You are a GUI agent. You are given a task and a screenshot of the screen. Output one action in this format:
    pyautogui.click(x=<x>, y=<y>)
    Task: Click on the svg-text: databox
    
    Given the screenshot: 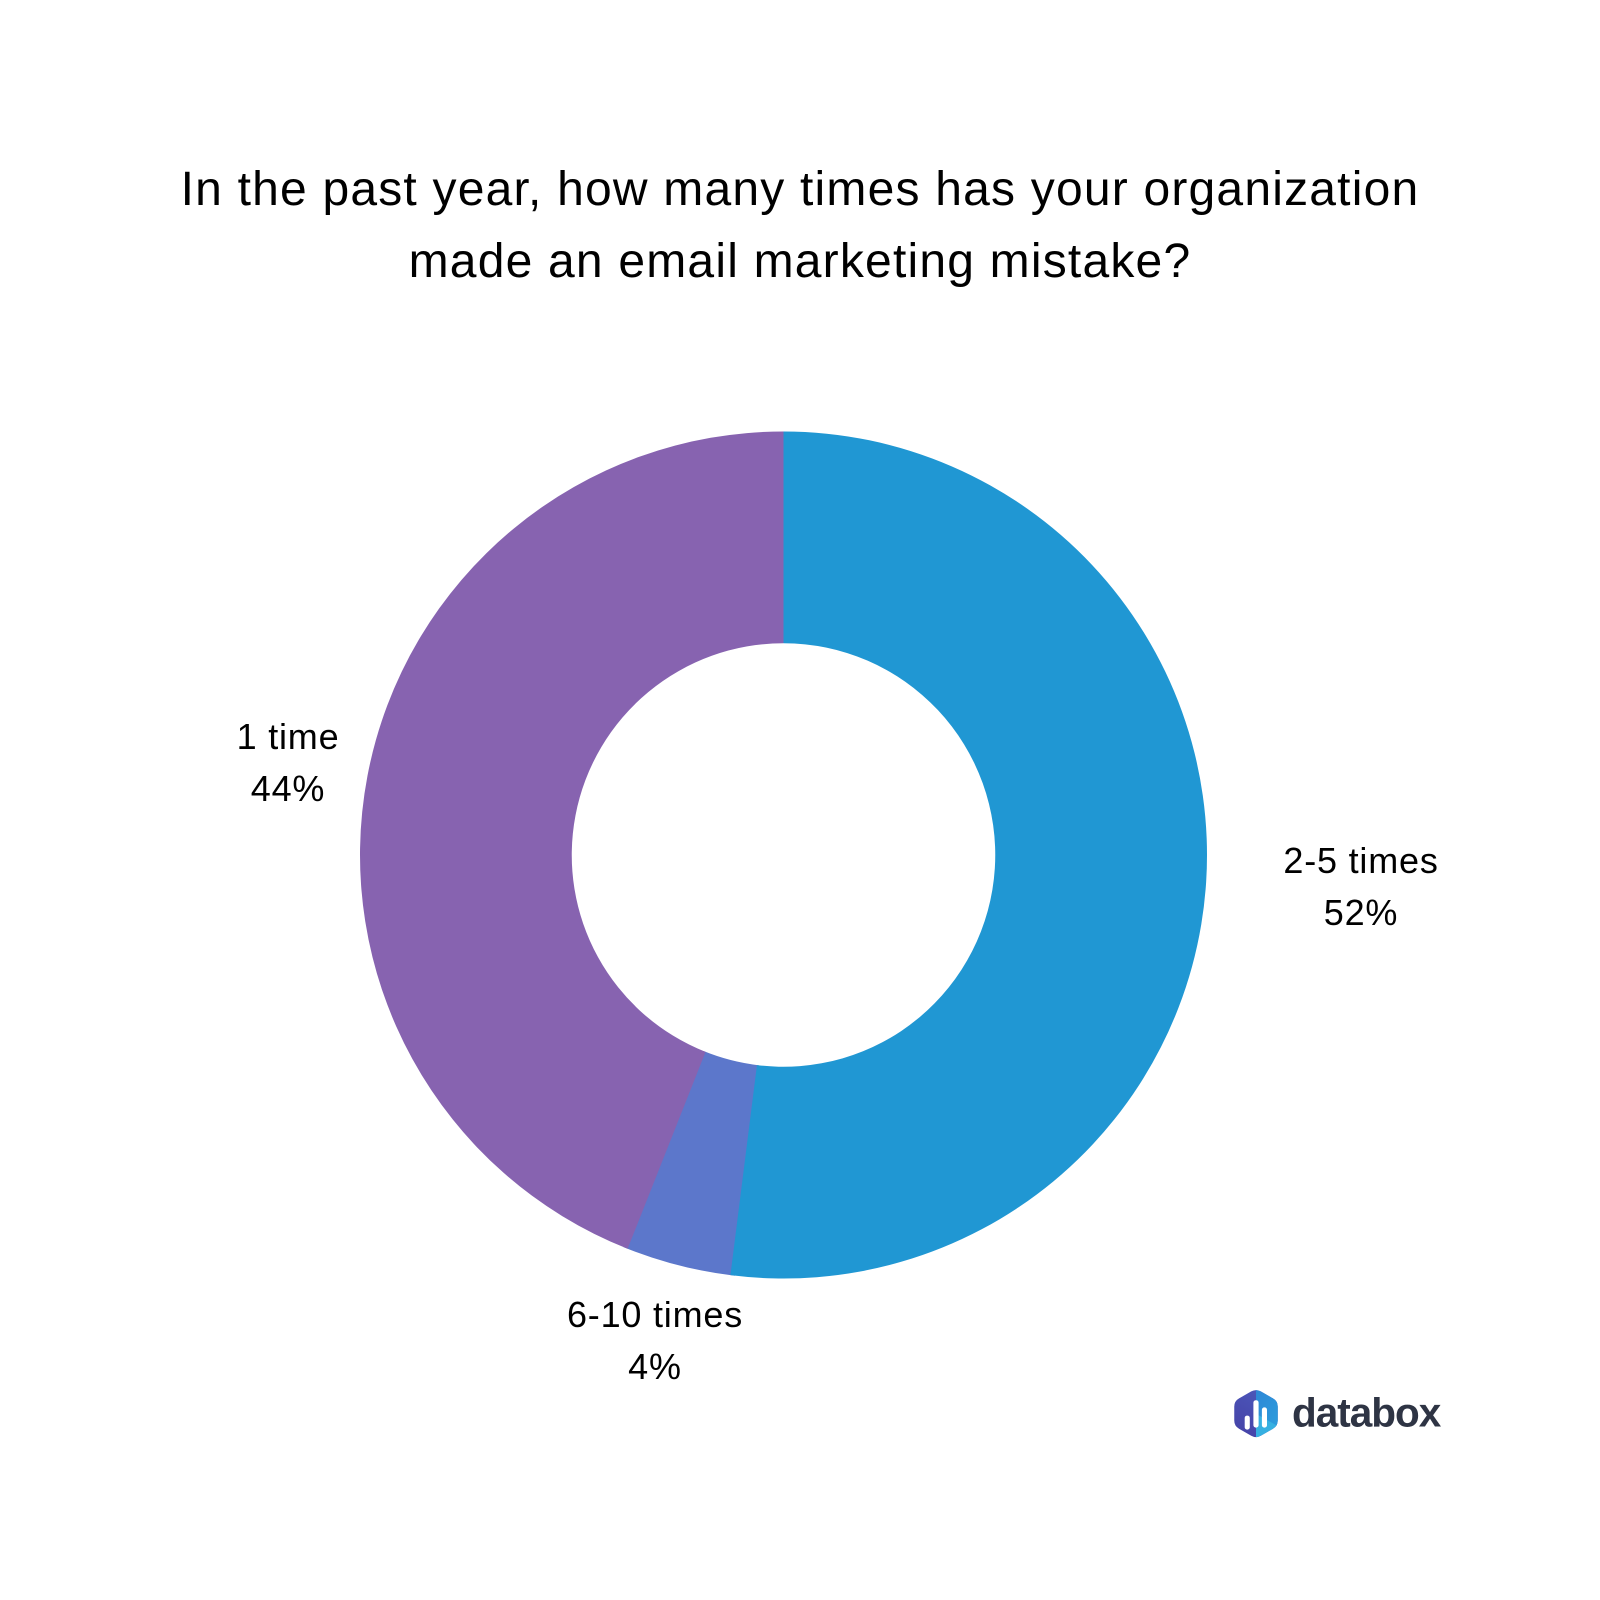 What is the action you would take?
    pyautogui.click(x=1367, y=1412)
    